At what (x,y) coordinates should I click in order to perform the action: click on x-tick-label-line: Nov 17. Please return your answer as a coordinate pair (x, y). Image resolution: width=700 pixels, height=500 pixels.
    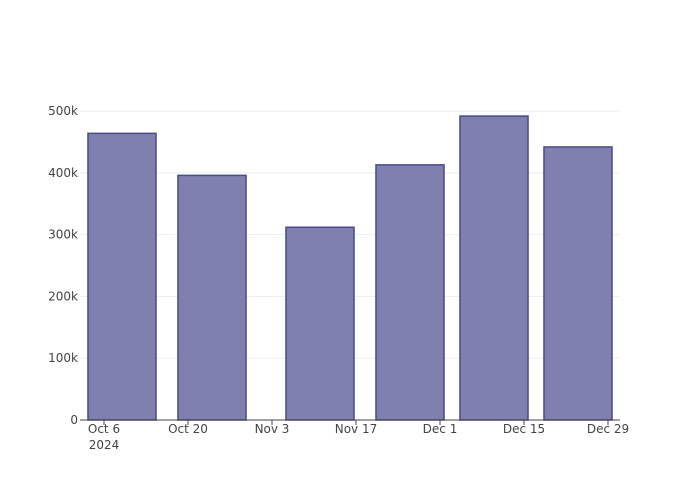
    Looking at the image, I should click on (356, 429).